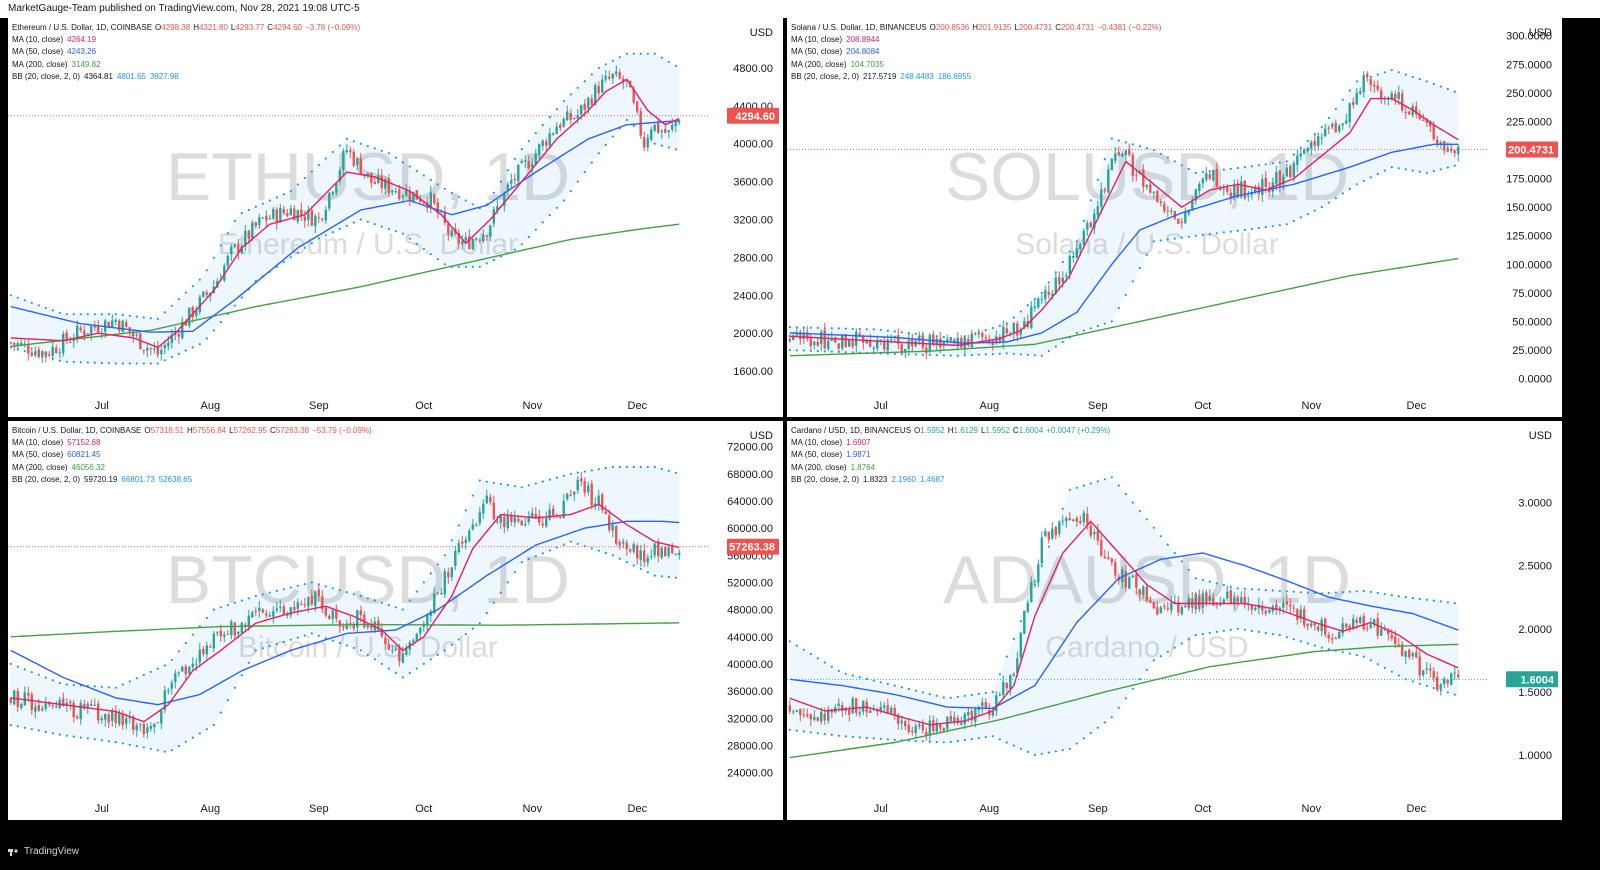 The width and height of the screenshot is (1600, 870). Describe the element at coordinates (863, 40) in the screenshot. I see `indicator-value: 208.8944` at that location.